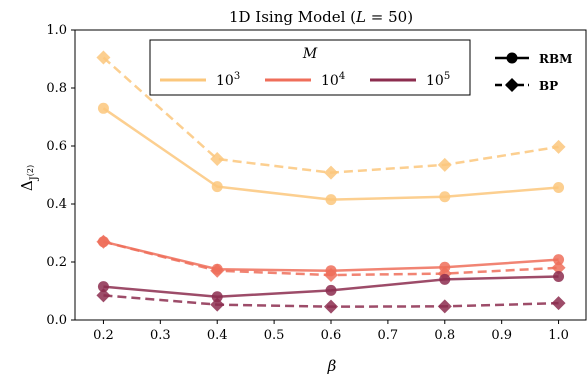  I want to click on y-axis-label: ΔJ(2), so click(29, 178).